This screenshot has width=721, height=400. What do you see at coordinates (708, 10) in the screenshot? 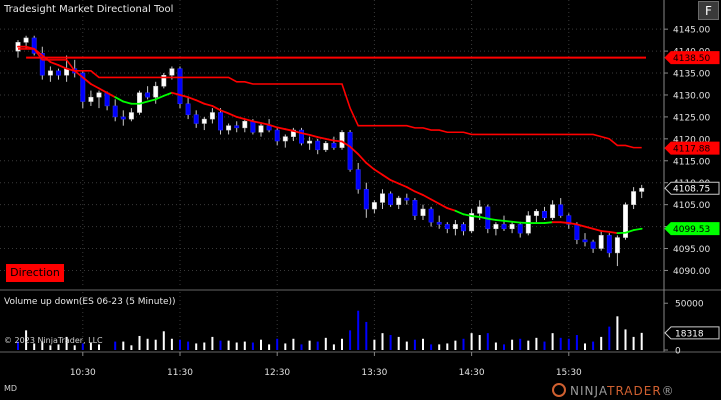
I see `format-button: F` at bounding box center [708, 10].